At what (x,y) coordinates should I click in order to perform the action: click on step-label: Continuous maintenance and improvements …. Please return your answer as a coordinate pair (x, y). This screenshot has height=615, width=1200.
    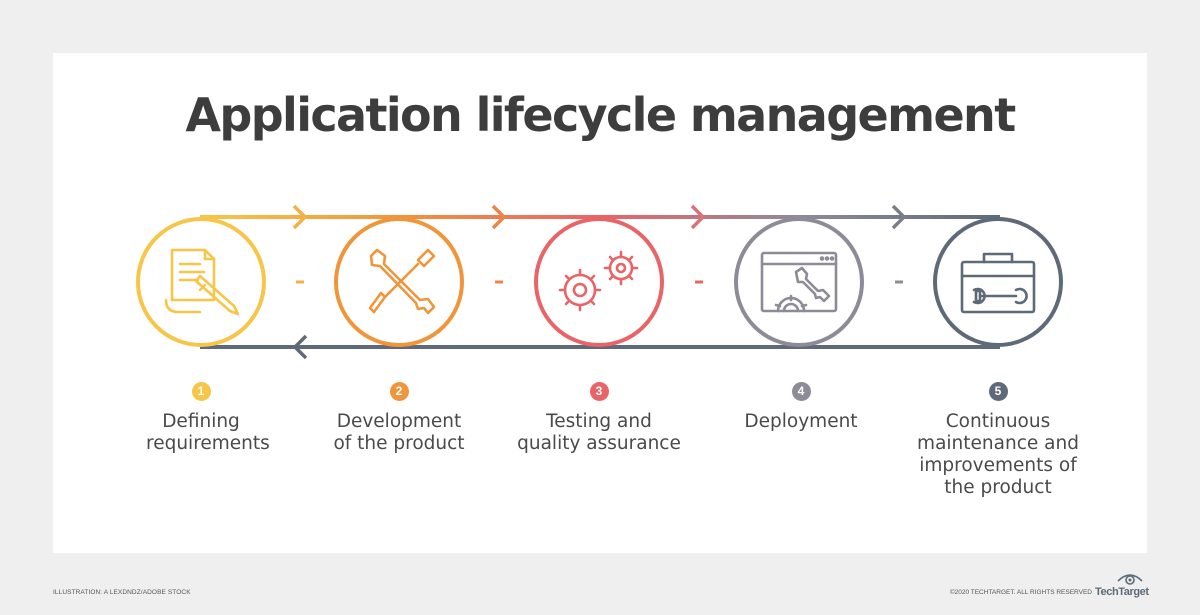
    Looking at the image, I should click on (998, 454).